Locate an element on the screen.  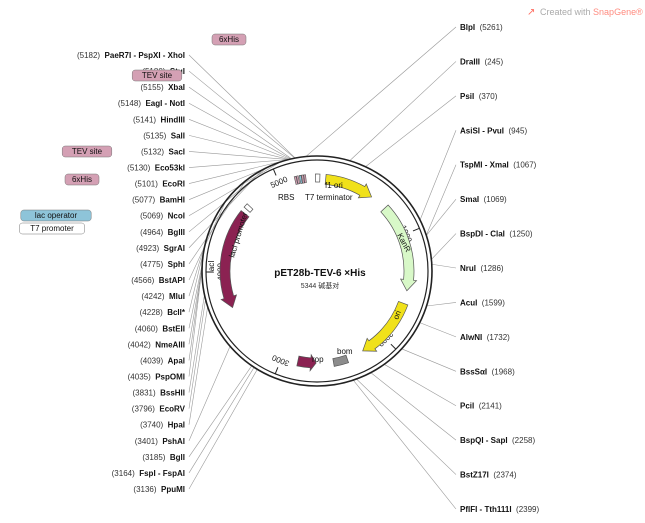
feature-laci-promoter is located at coordinates (248, 208).